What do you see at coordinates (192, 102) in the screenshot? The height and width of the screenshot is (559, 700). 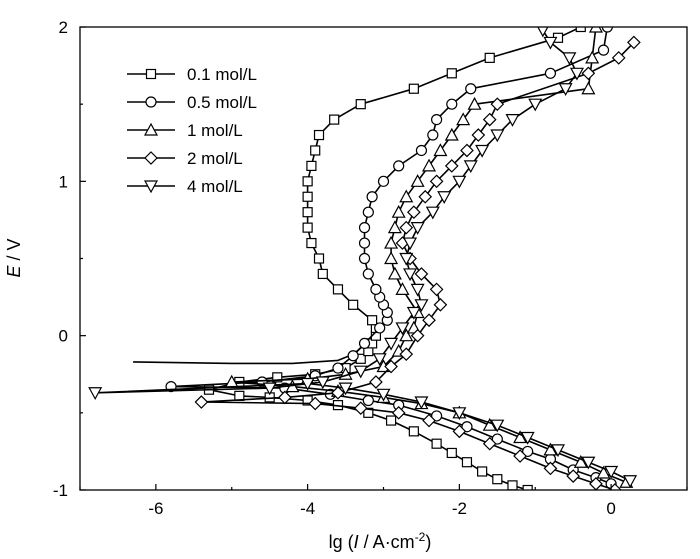 I see `legend-entry-2: 0.5 mol/L` at bounding box center [192, 102].